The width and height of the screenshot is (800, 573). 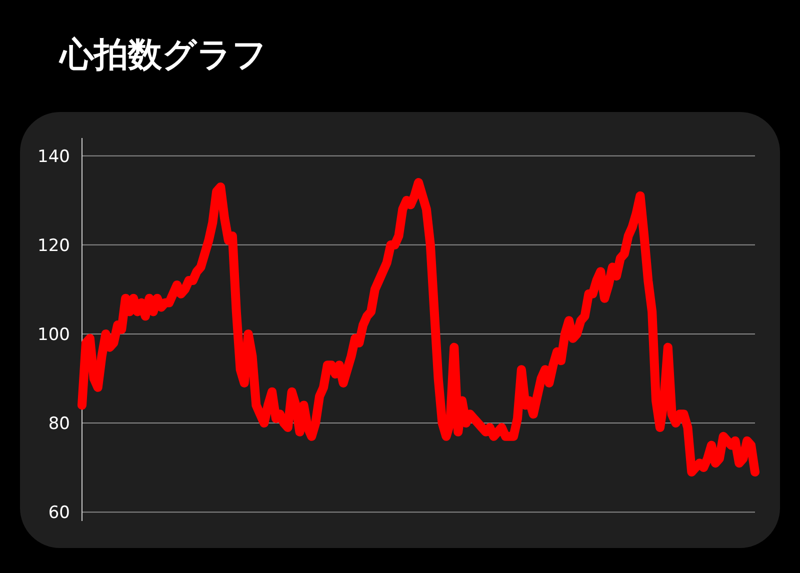 I want to click on y-tick-label: 120, so click(x=54, y=246).